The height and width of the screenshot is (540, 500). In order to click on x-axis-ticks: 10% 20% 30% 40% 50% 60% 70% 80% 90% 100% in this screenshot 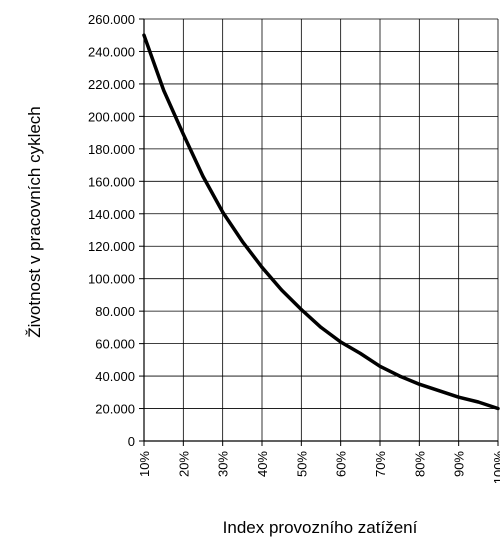, I will do `click(318, 462)`.